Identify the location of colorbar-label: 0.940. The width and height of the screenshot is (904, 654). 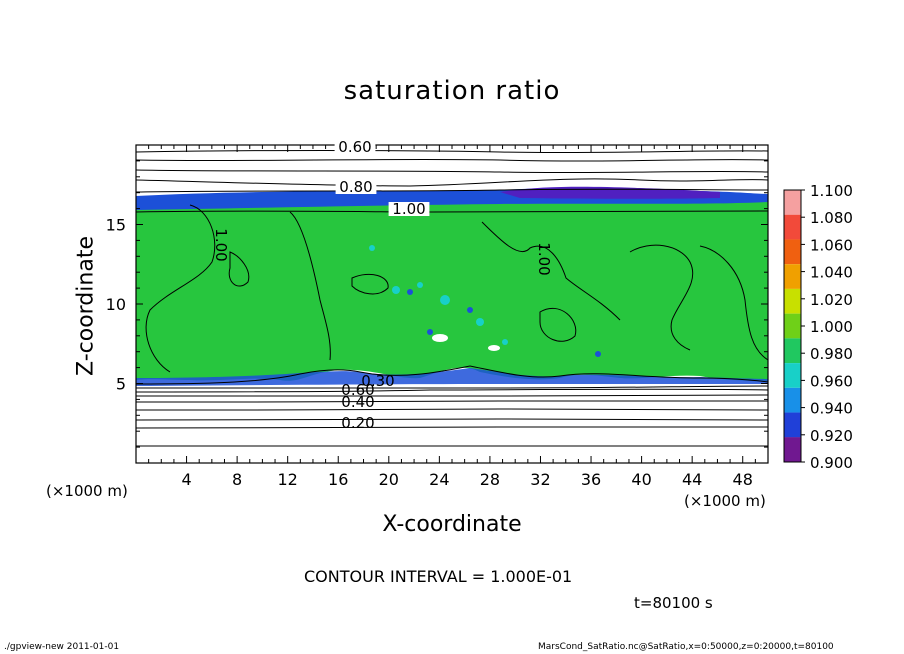
(831, 409).